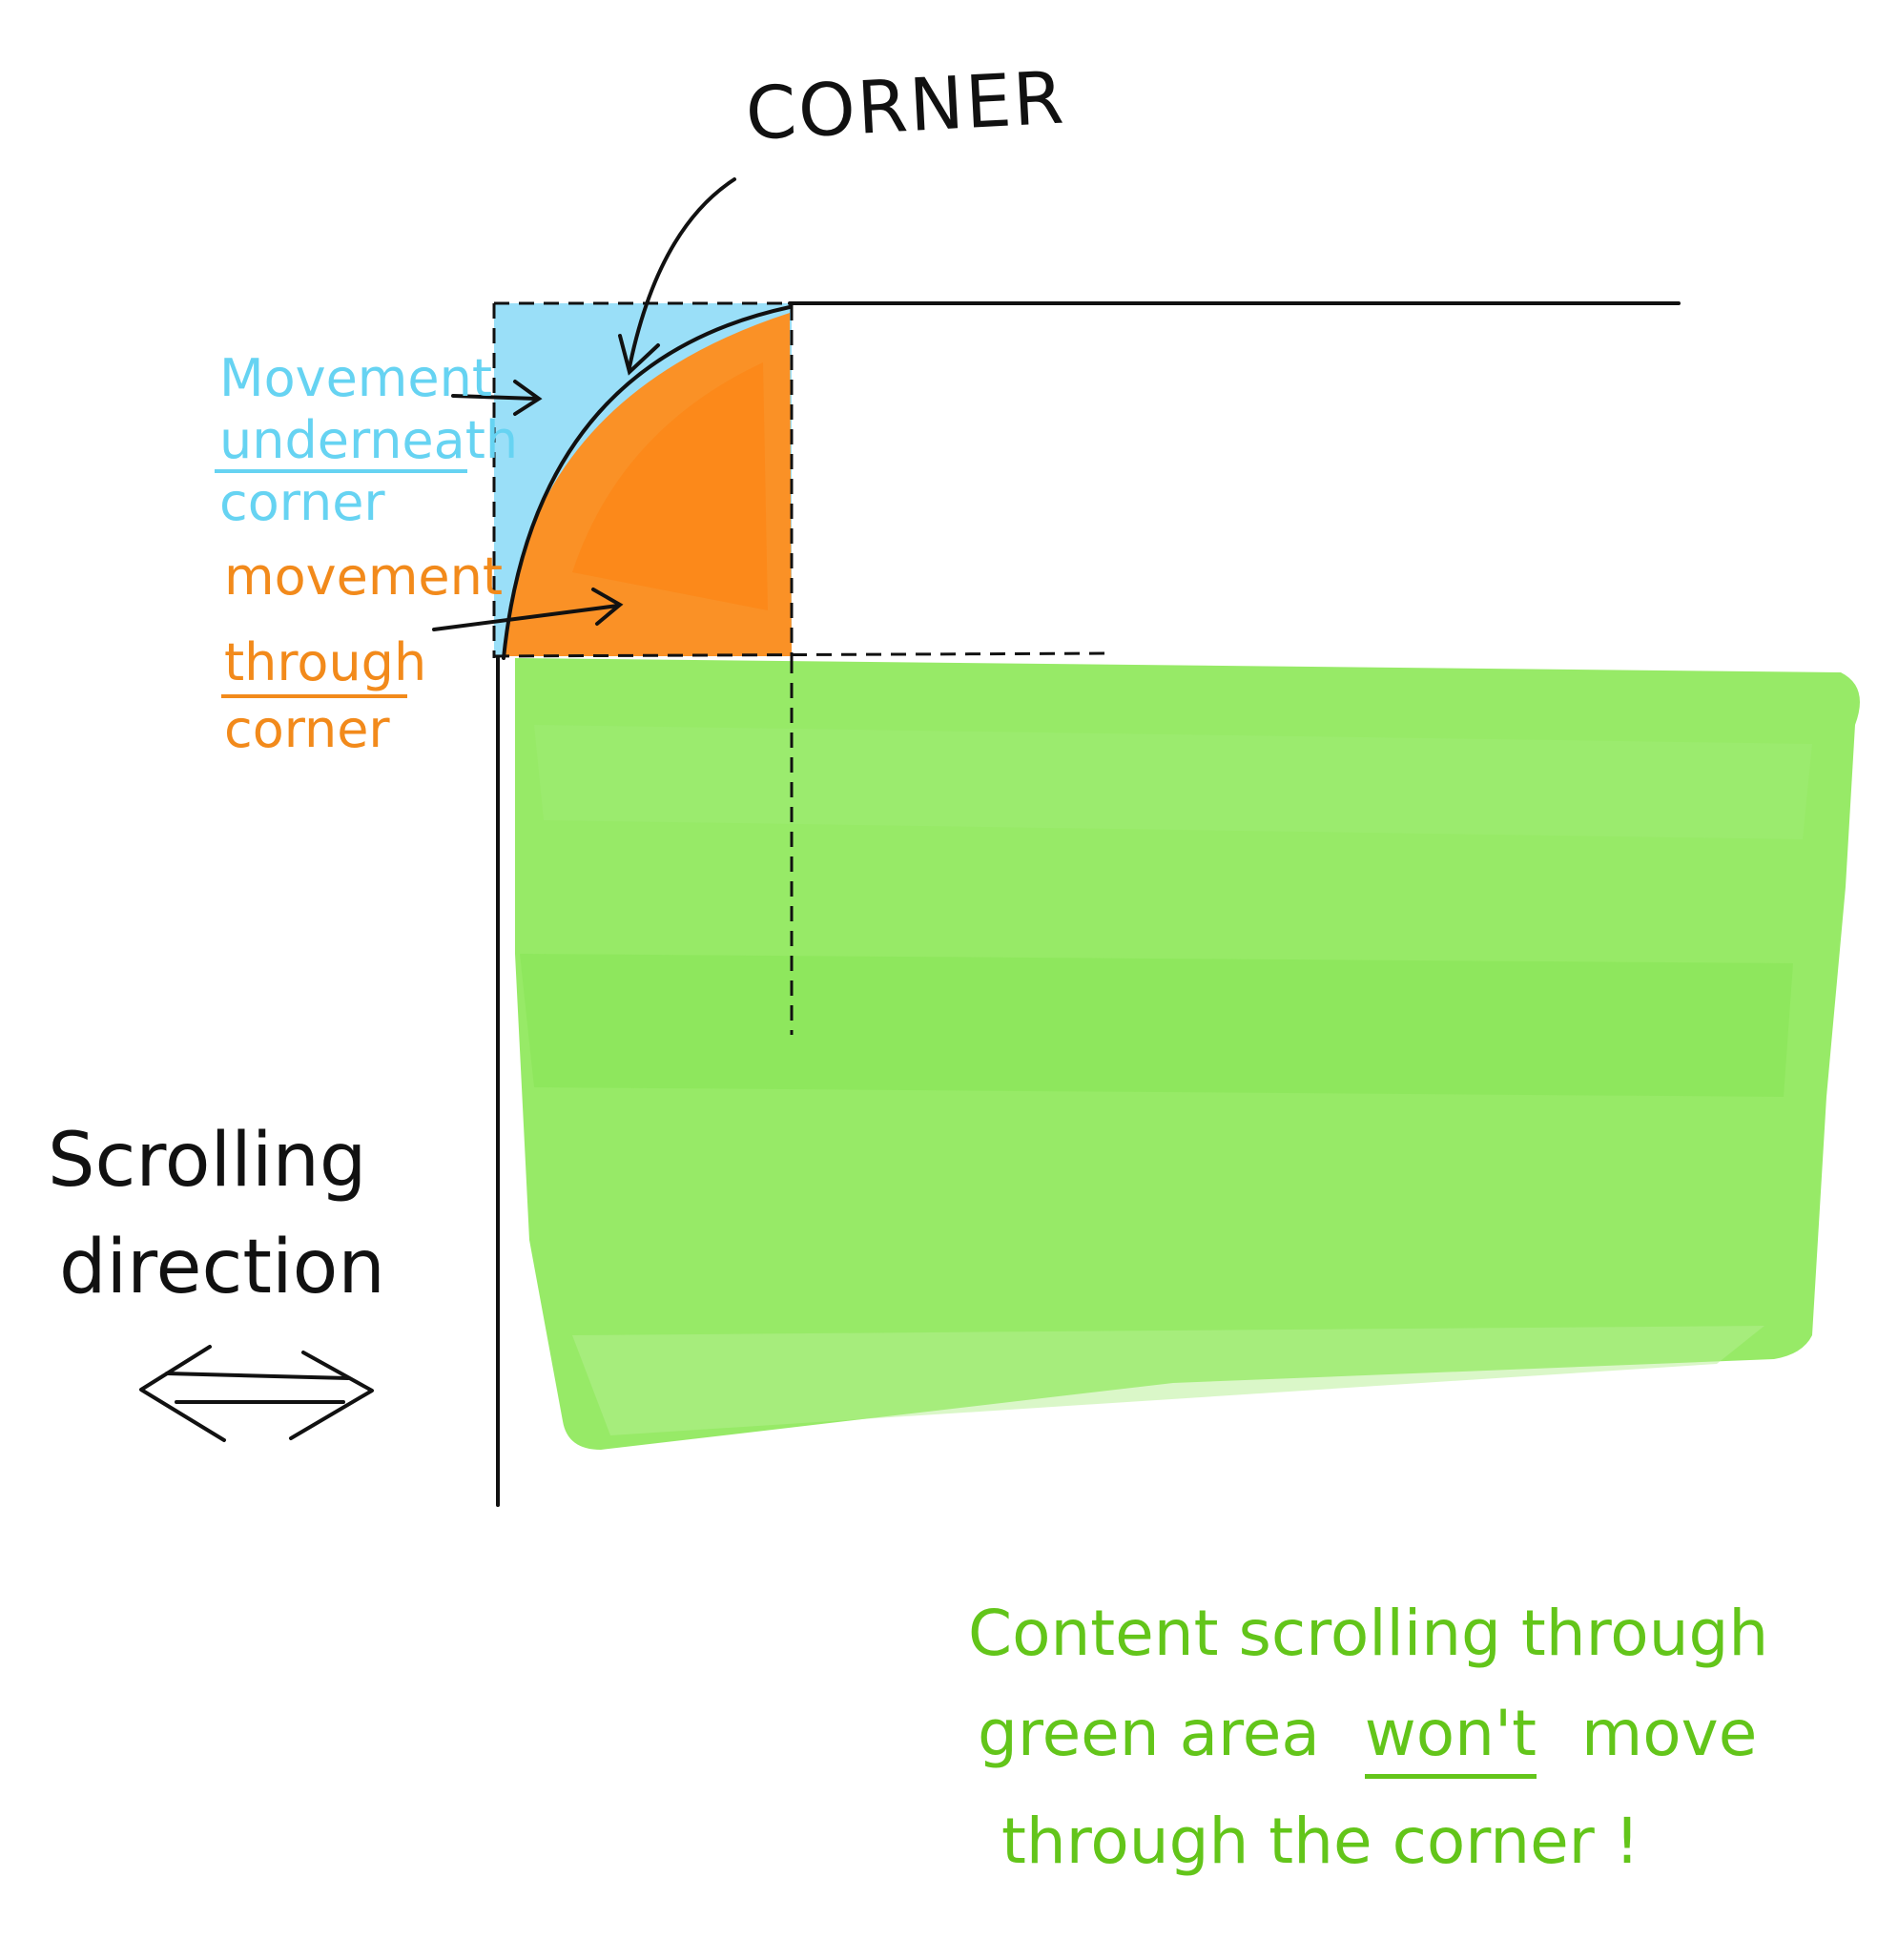  Describe the element at coordinates (800, 668) in the screenshot. I see `corner-guide-dashes` at that location.